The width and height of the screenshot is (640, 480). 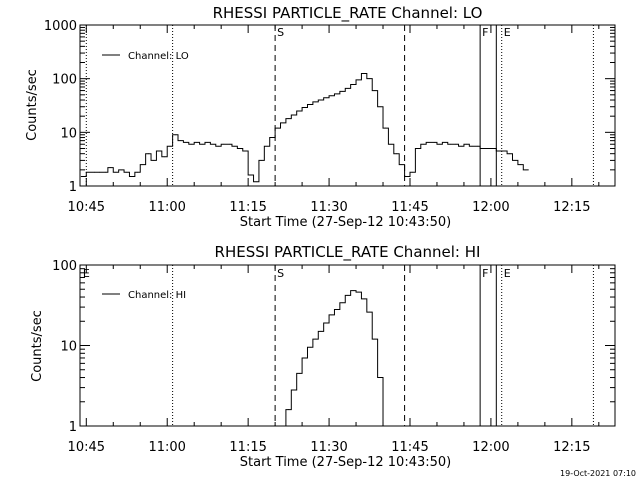 I want to click on chart-title: RHESSI PARTICLE_RATE Channel: LO, so click(x=348, y=13).